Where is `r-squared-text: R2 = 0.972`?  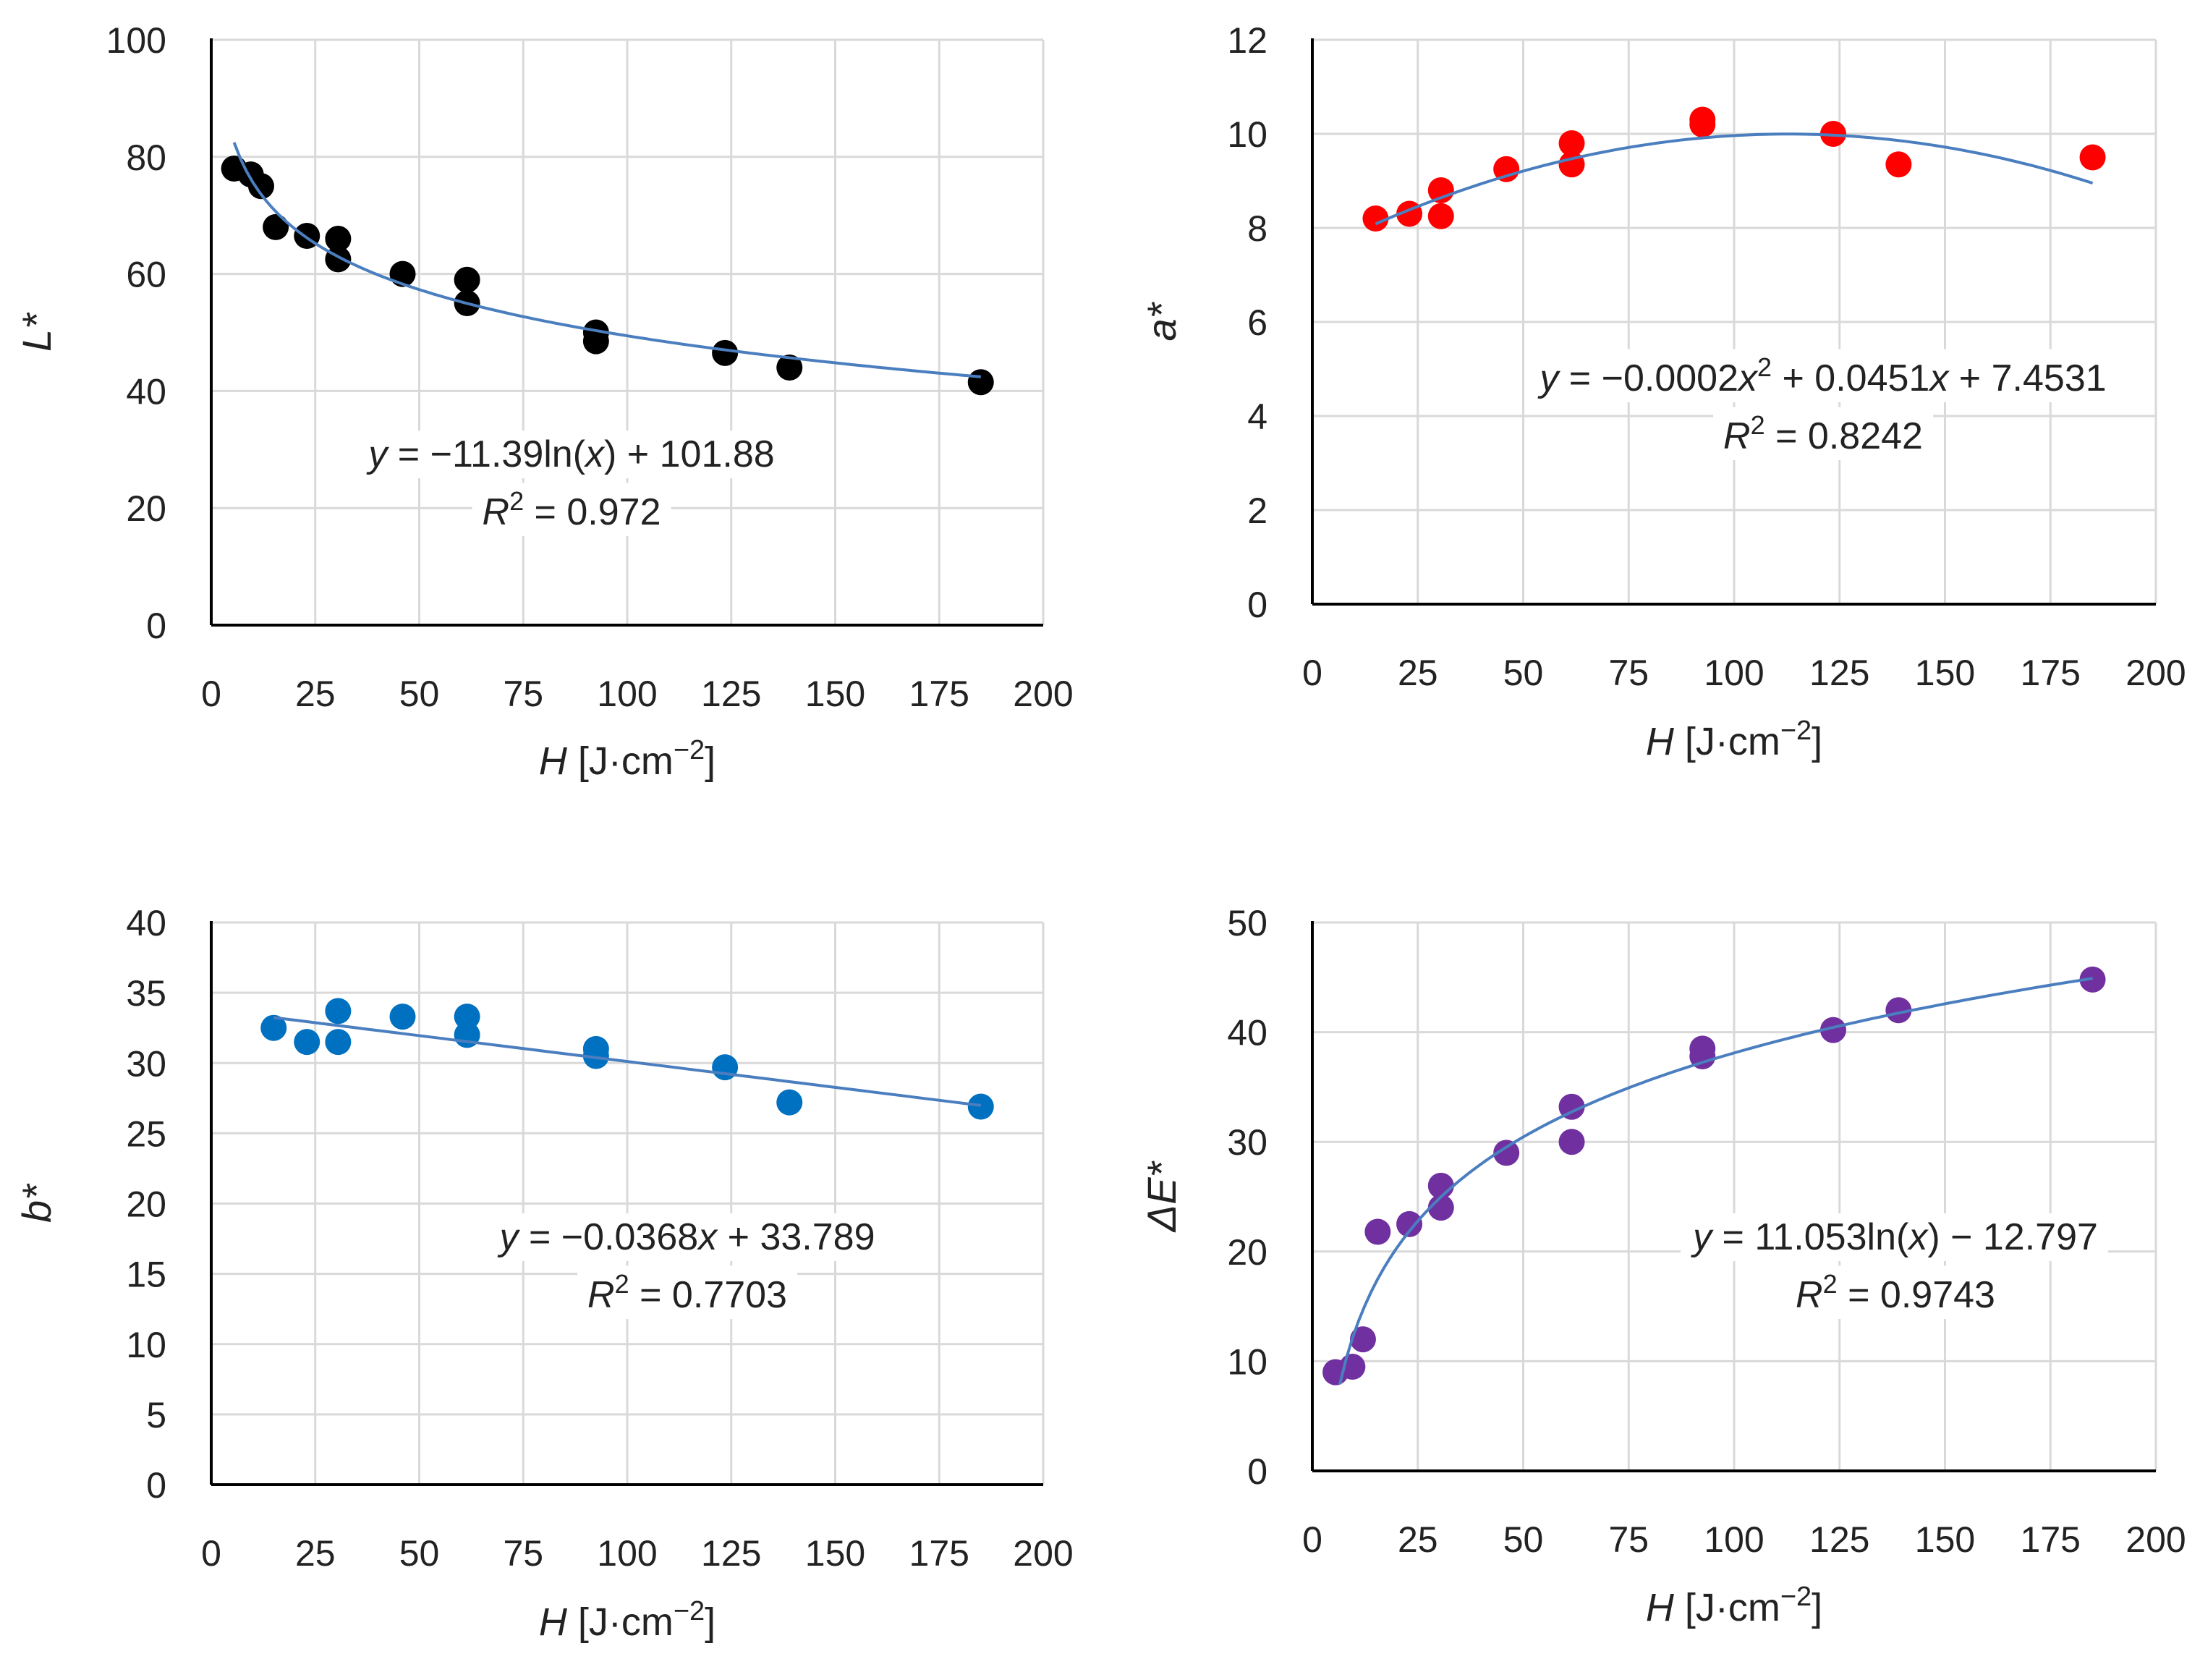
r-squared-text: R2 = 0.972 is located at coordinates (572, 510).